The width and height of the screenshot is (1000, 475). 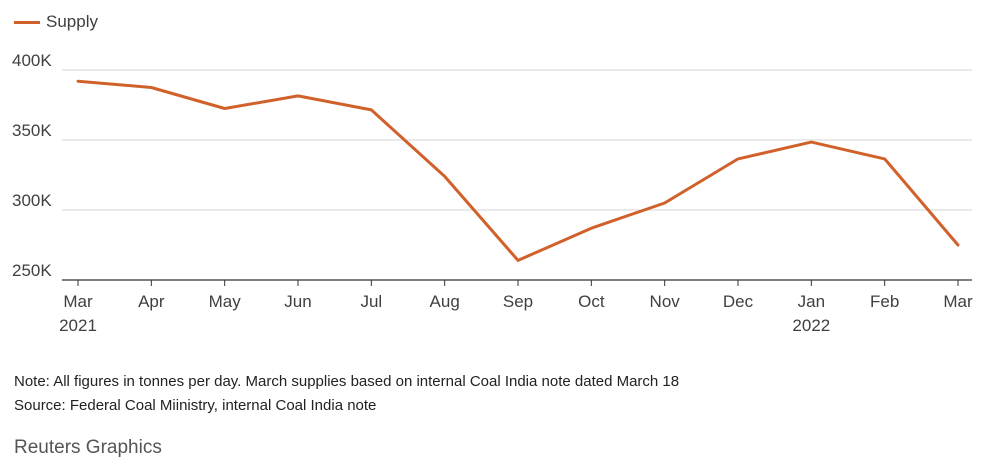 I want to click on y-tick-label: 350K, so click(x=32, y=130).